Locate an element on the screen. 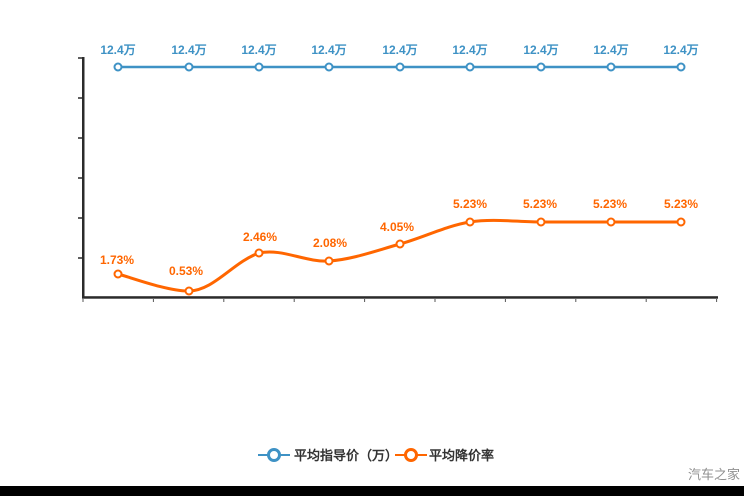 The height and width of the screenshot is (496, 744). svg-text: 4.05% is located at coordinates (397, 227).